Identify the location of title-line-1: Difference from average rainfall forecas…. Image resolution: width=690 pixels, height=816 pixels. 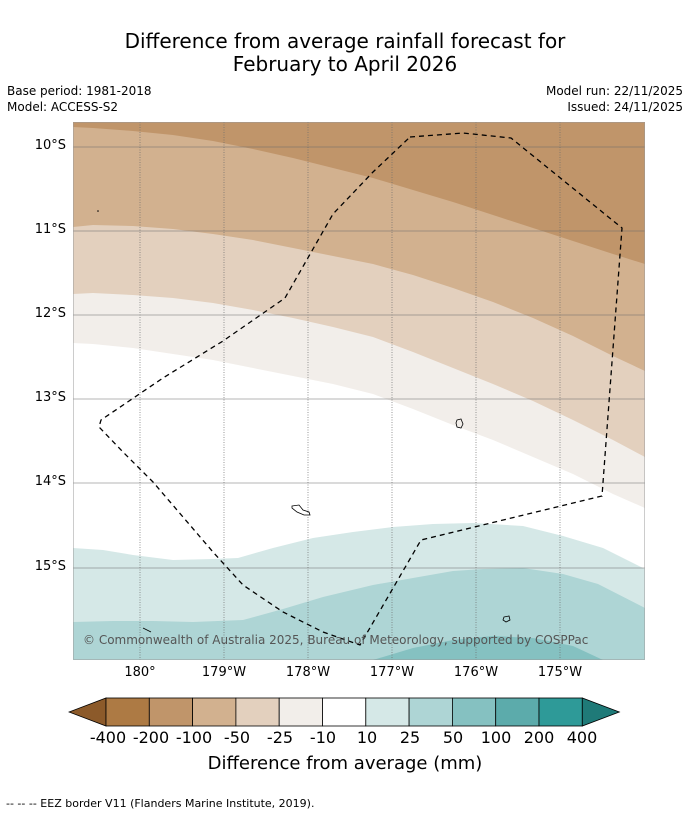
(345, 41).